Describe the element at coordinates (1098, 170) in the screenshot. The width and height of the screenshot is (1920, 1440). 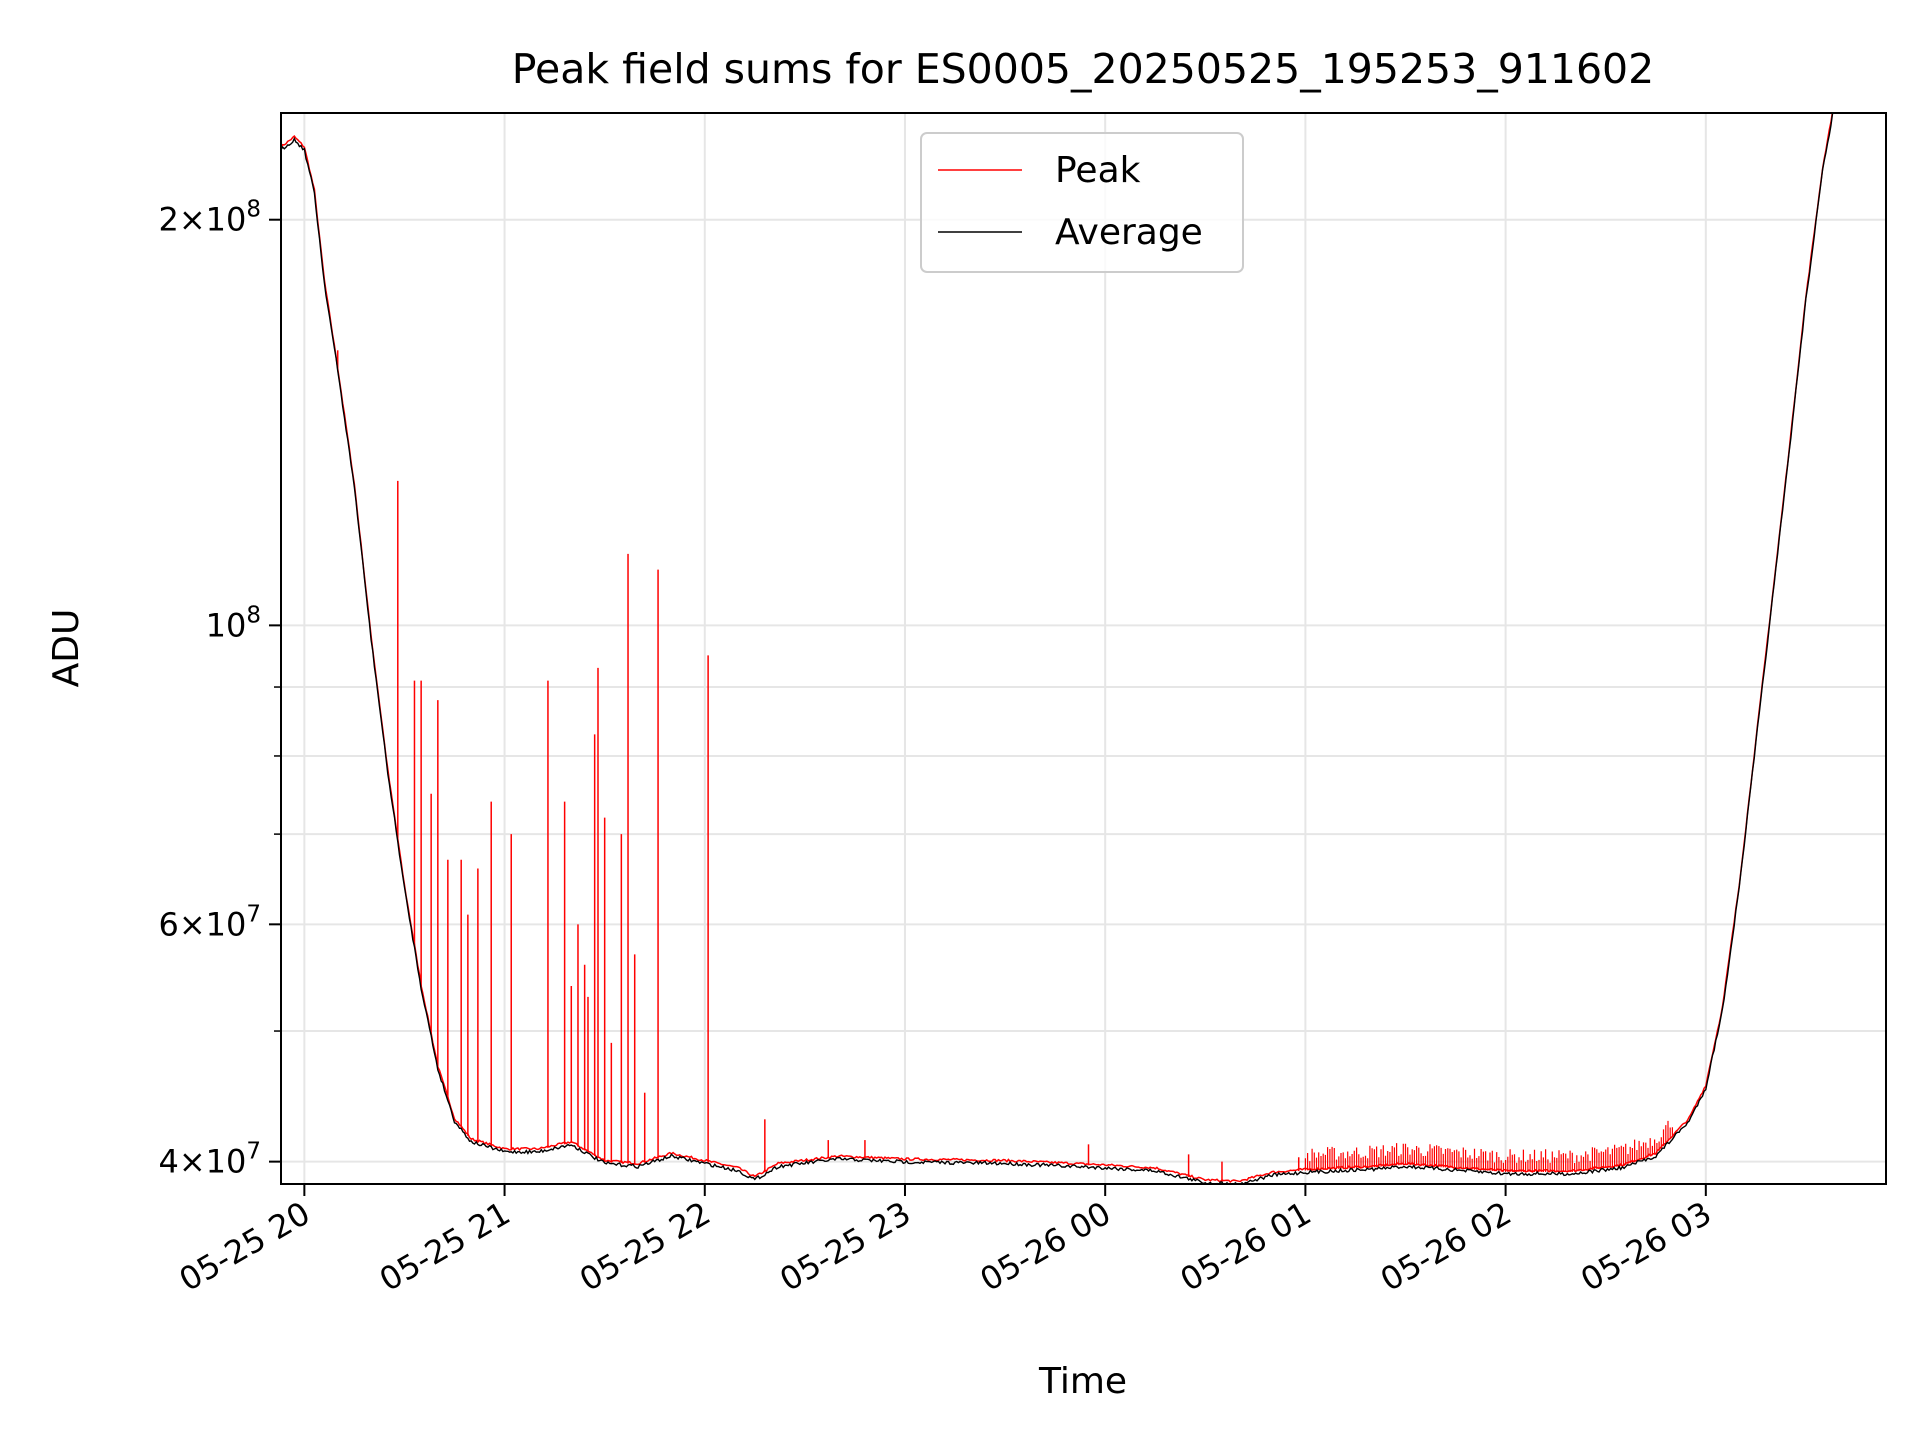
I see `legend-peak-label: Peak` at that location.